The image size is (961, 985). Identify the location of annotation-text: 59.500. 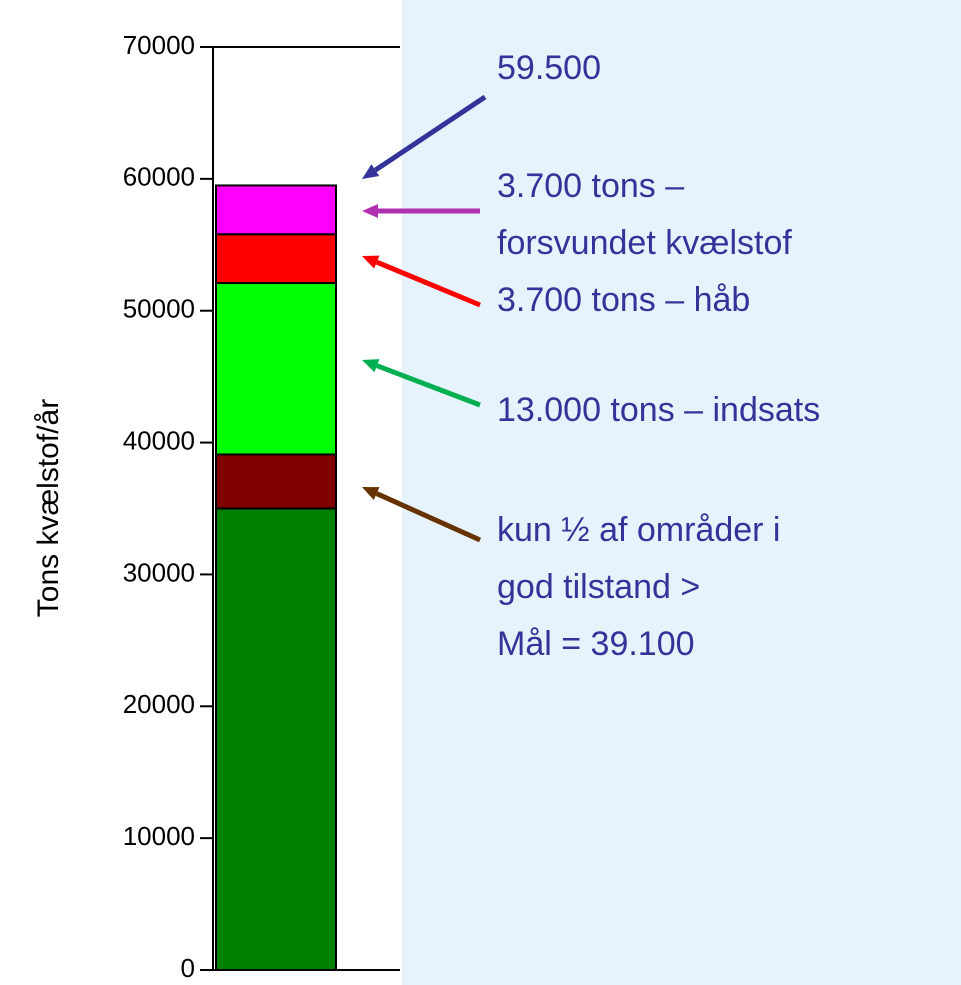
(549, 68).